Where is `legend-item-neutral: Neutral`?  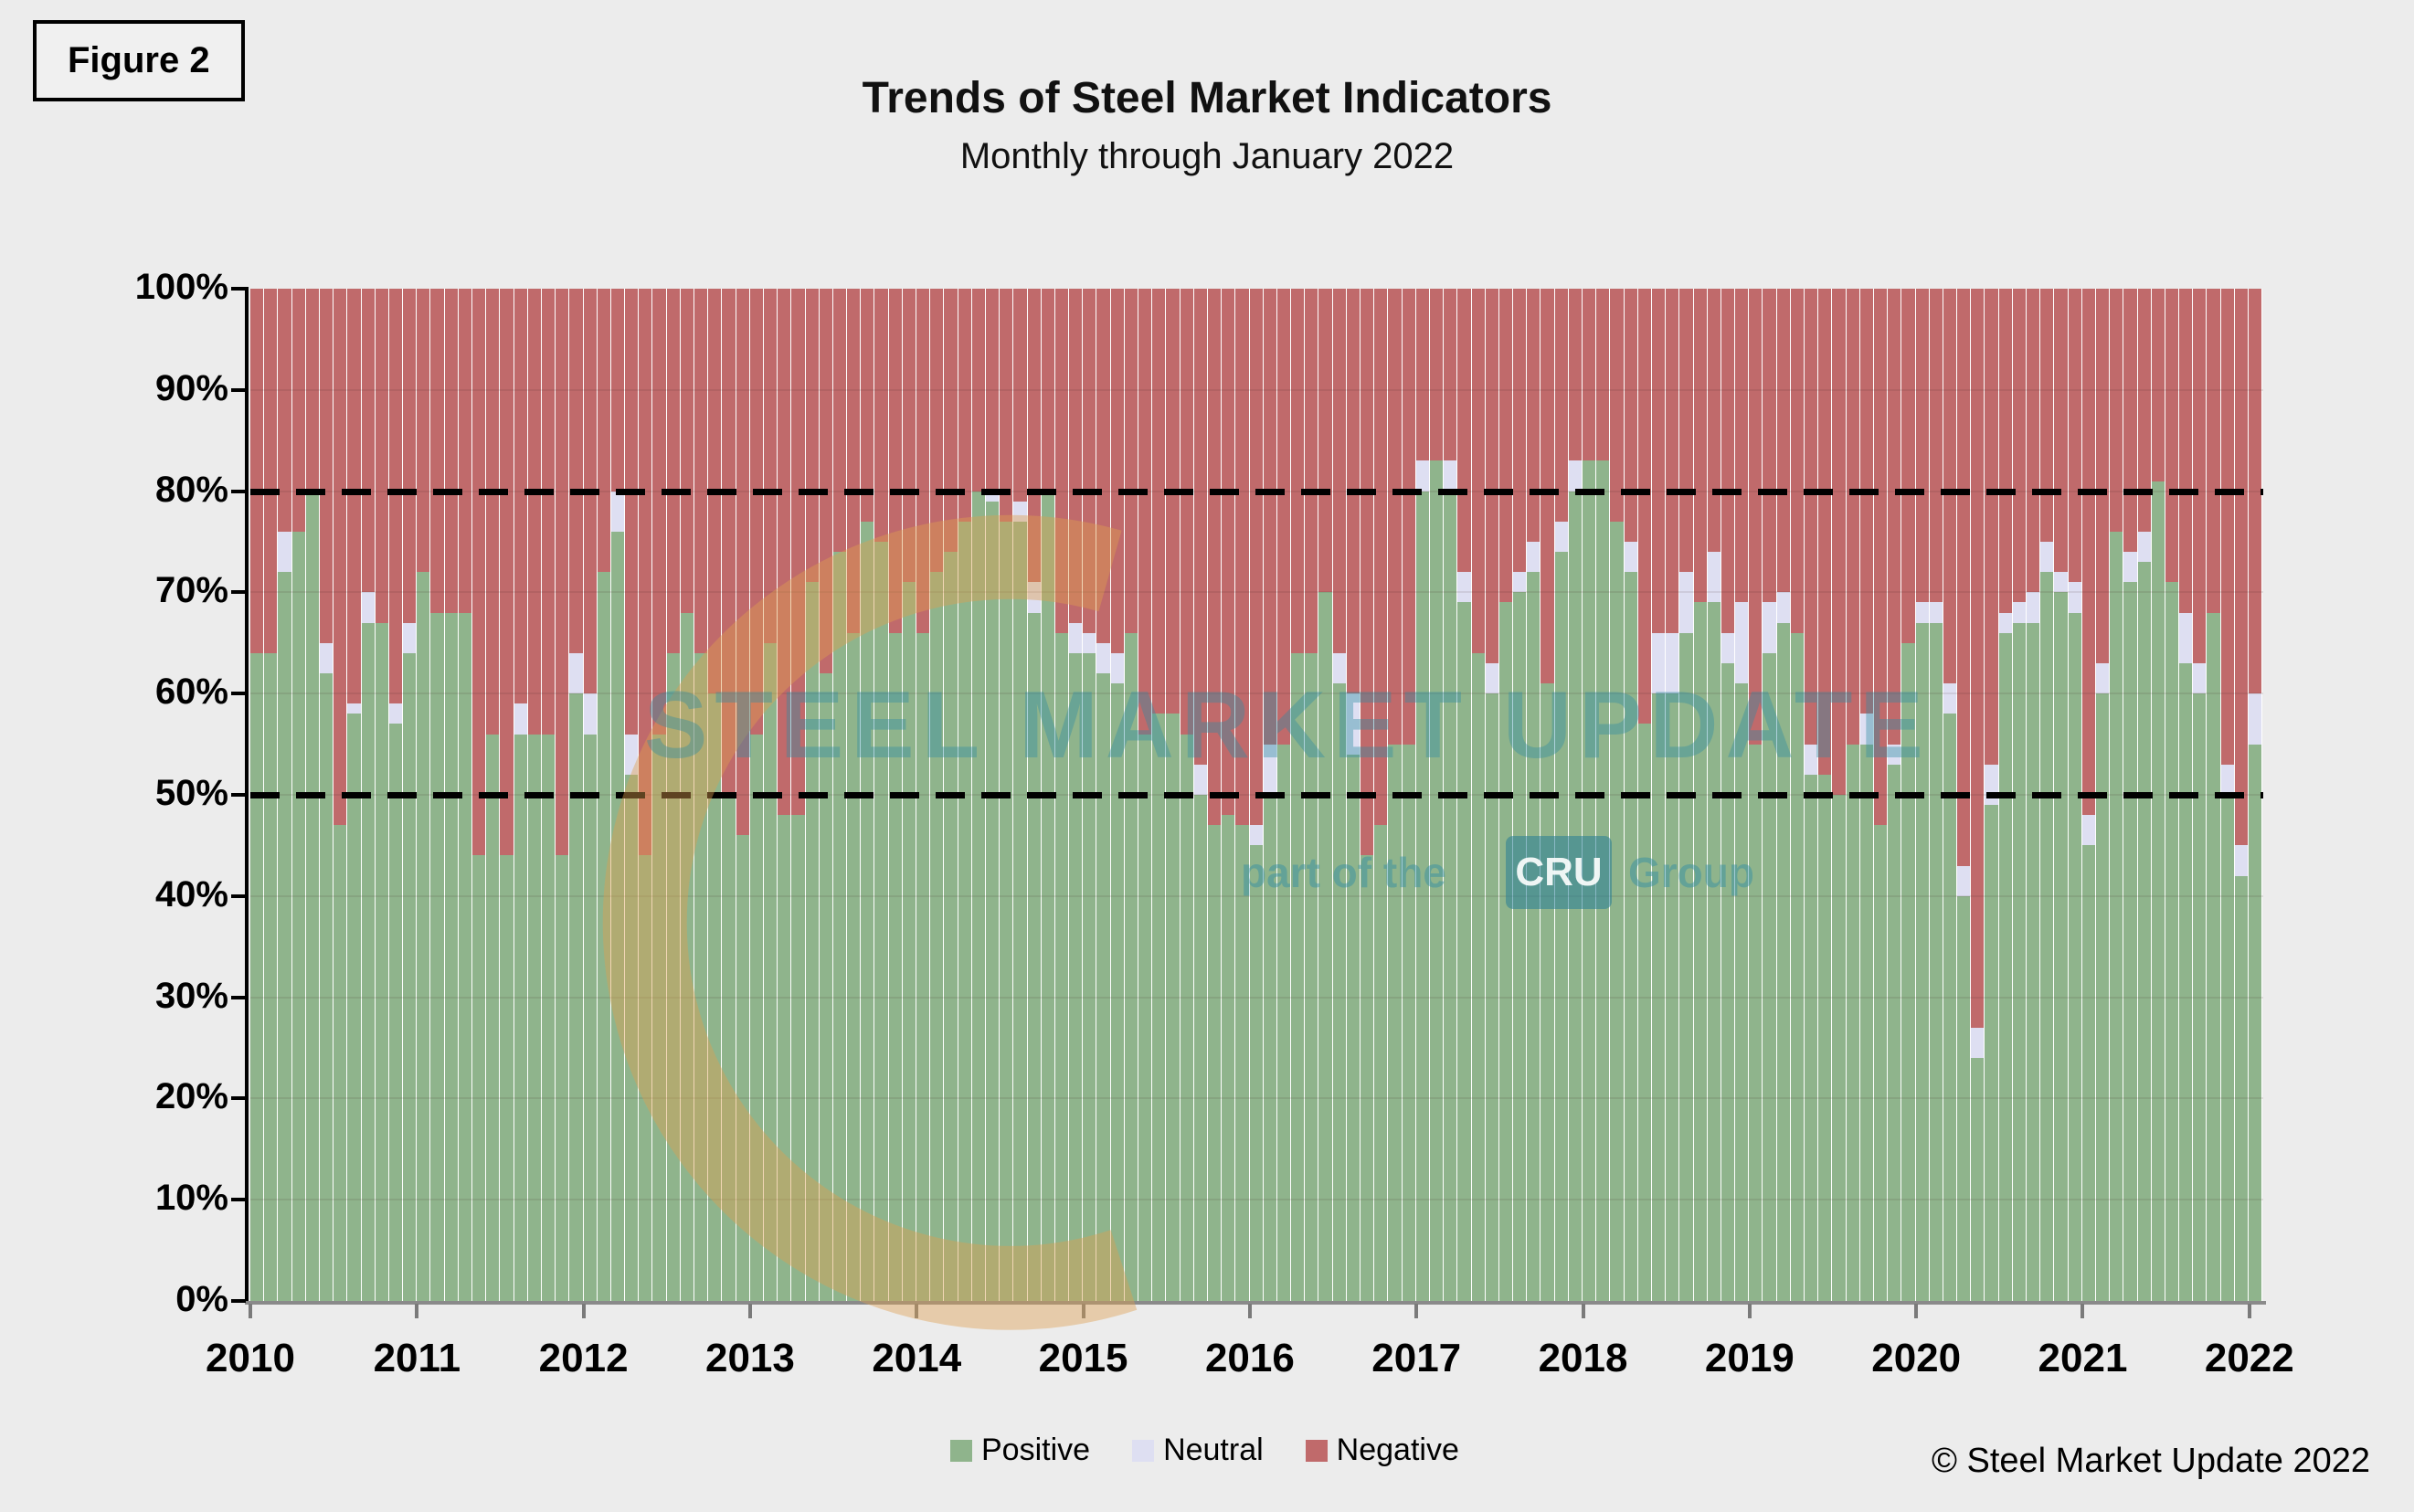 legend-item-neutral: Neutral is located at coordinates (1198, 1450).